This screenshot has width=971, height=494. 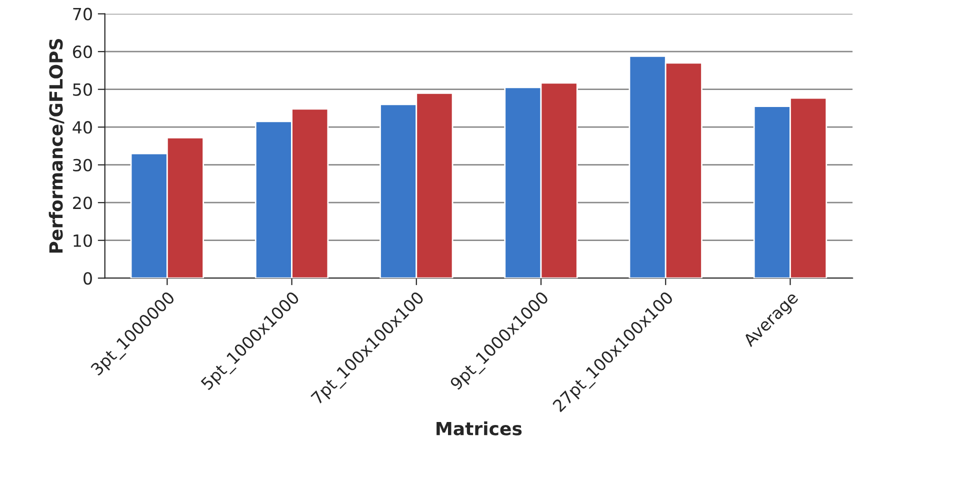 I want to click on y-axis-title: Performance/GFLOPS, so click(x=56, y=146).